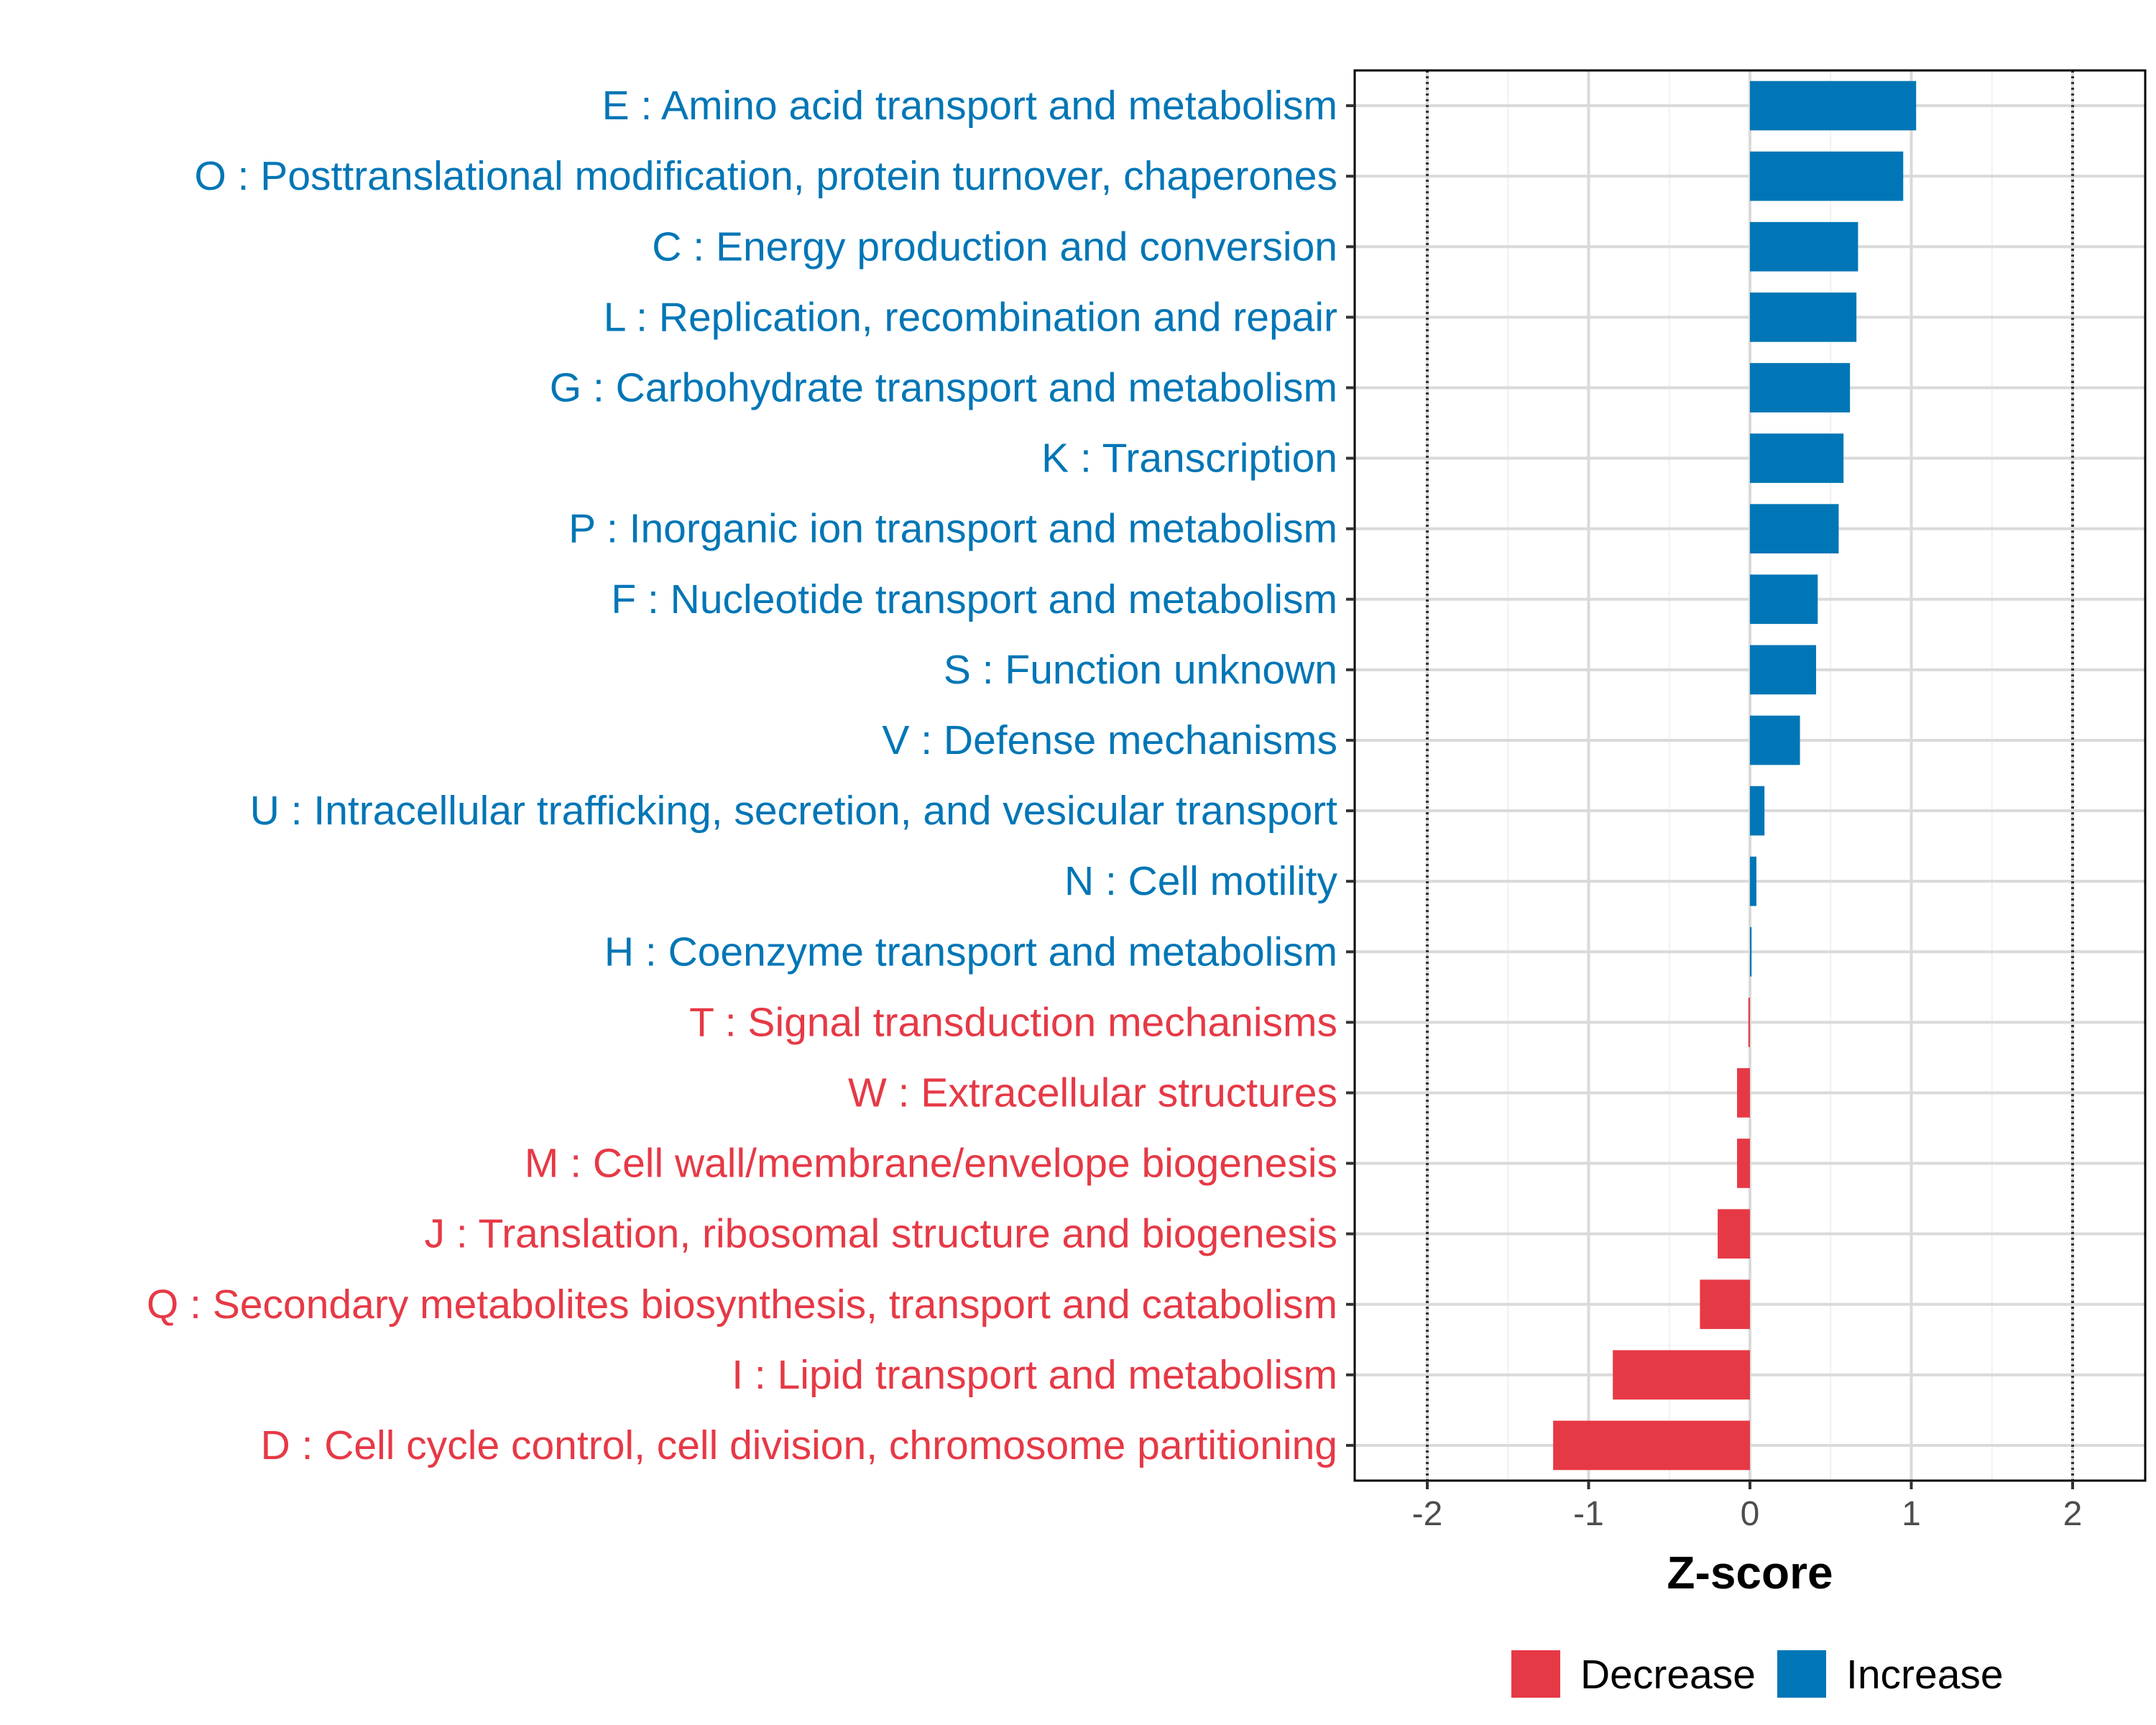 This screenshot has height=1725, width=2156. What do you see at coordinates (1140, 670) in the screenshot?
I see `category-label: S : Function unknown` at bounding box center [1140, 670].